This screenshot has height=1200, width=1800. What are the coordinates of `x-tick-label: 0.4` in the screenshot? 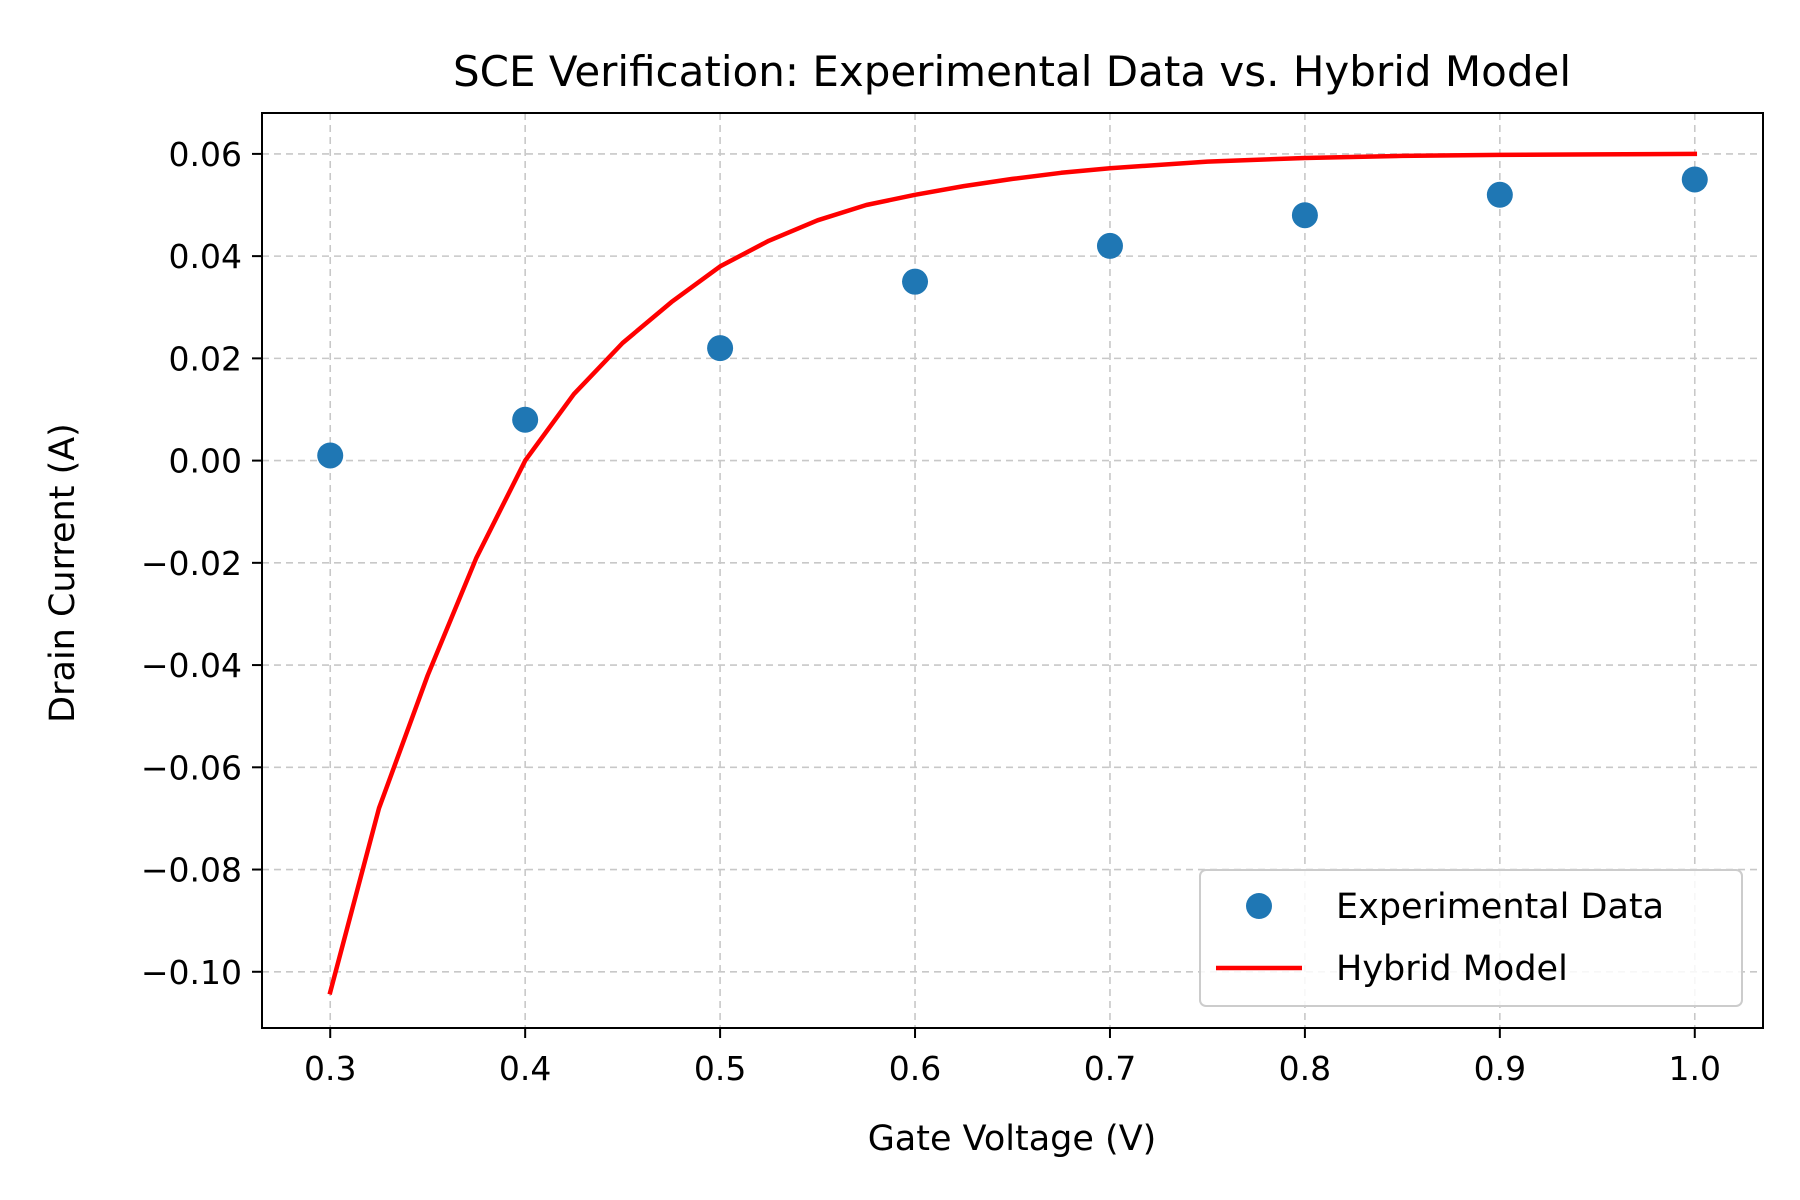 It's located at (525, 1068).